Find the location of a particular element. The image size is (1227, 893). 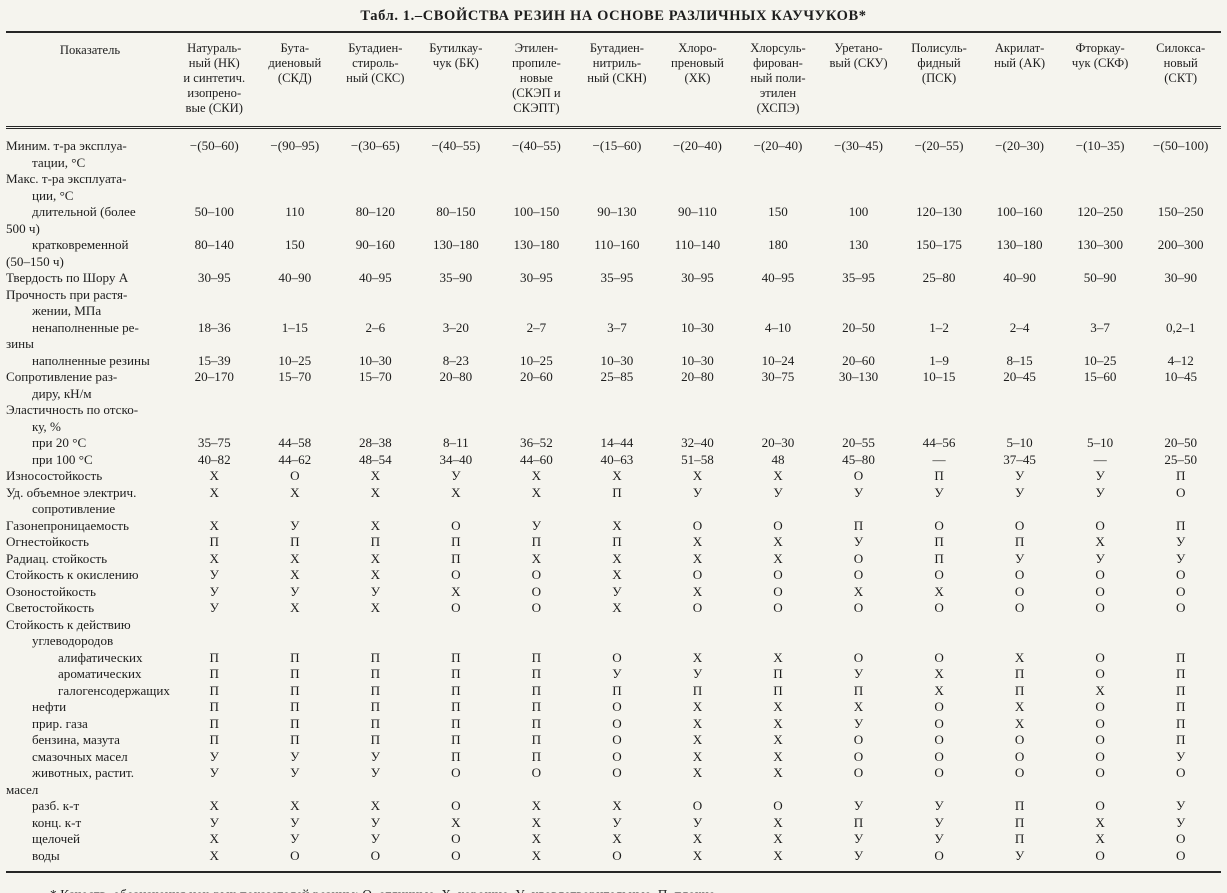

cell-value: 30–95 is located at coordinates (214, 277).